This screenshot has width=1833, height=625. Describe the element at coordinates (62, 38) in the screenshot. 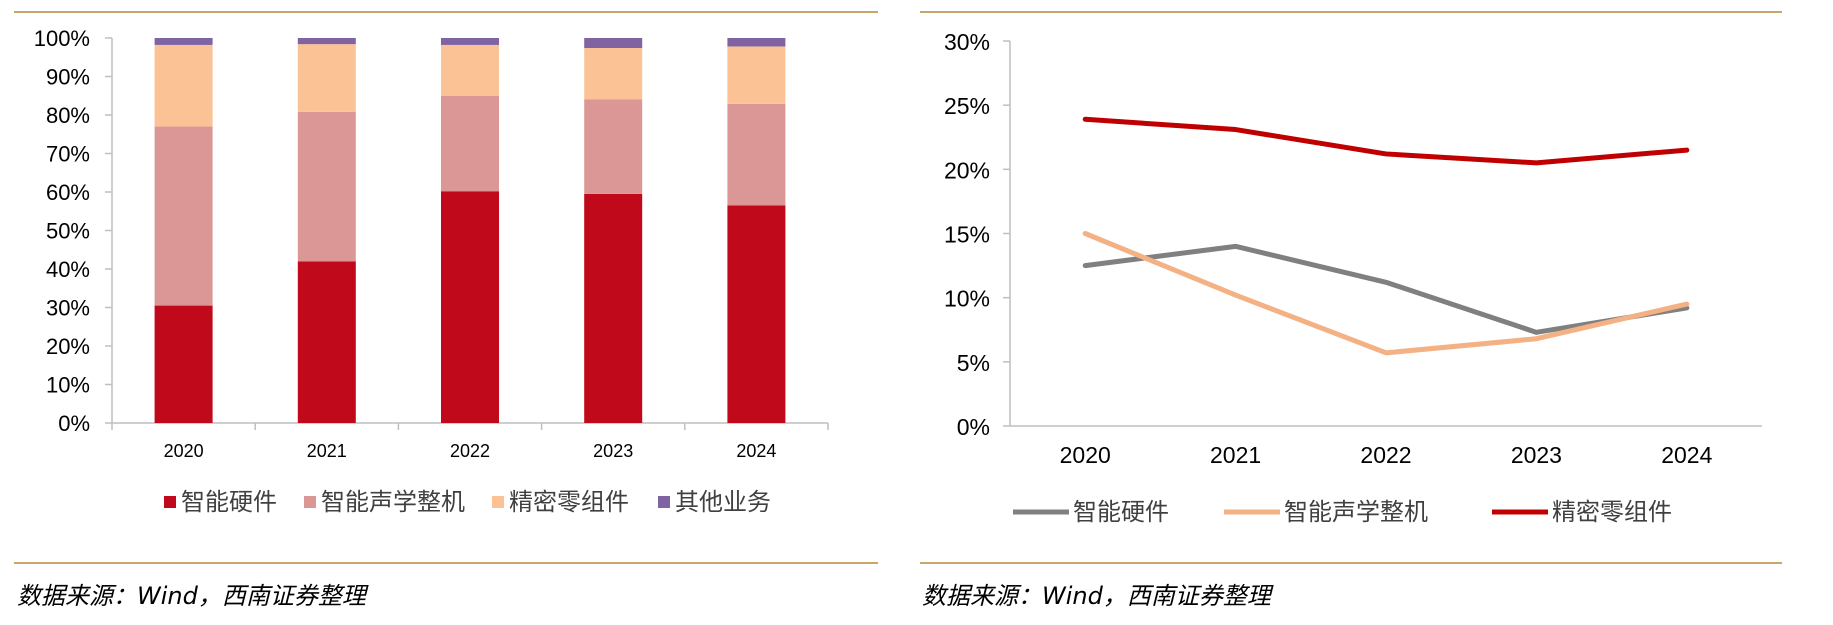

I see `y-tick-label: 100%` at that location.